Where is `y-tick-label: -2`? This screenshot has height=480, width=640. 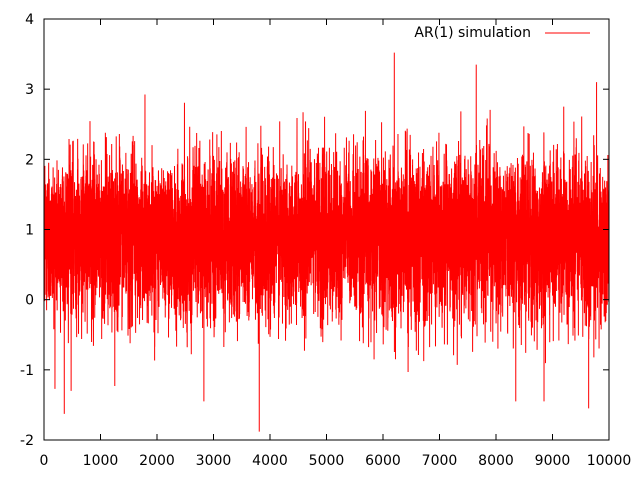
y-tick-label: -2 is located at coordinates (27, 441).